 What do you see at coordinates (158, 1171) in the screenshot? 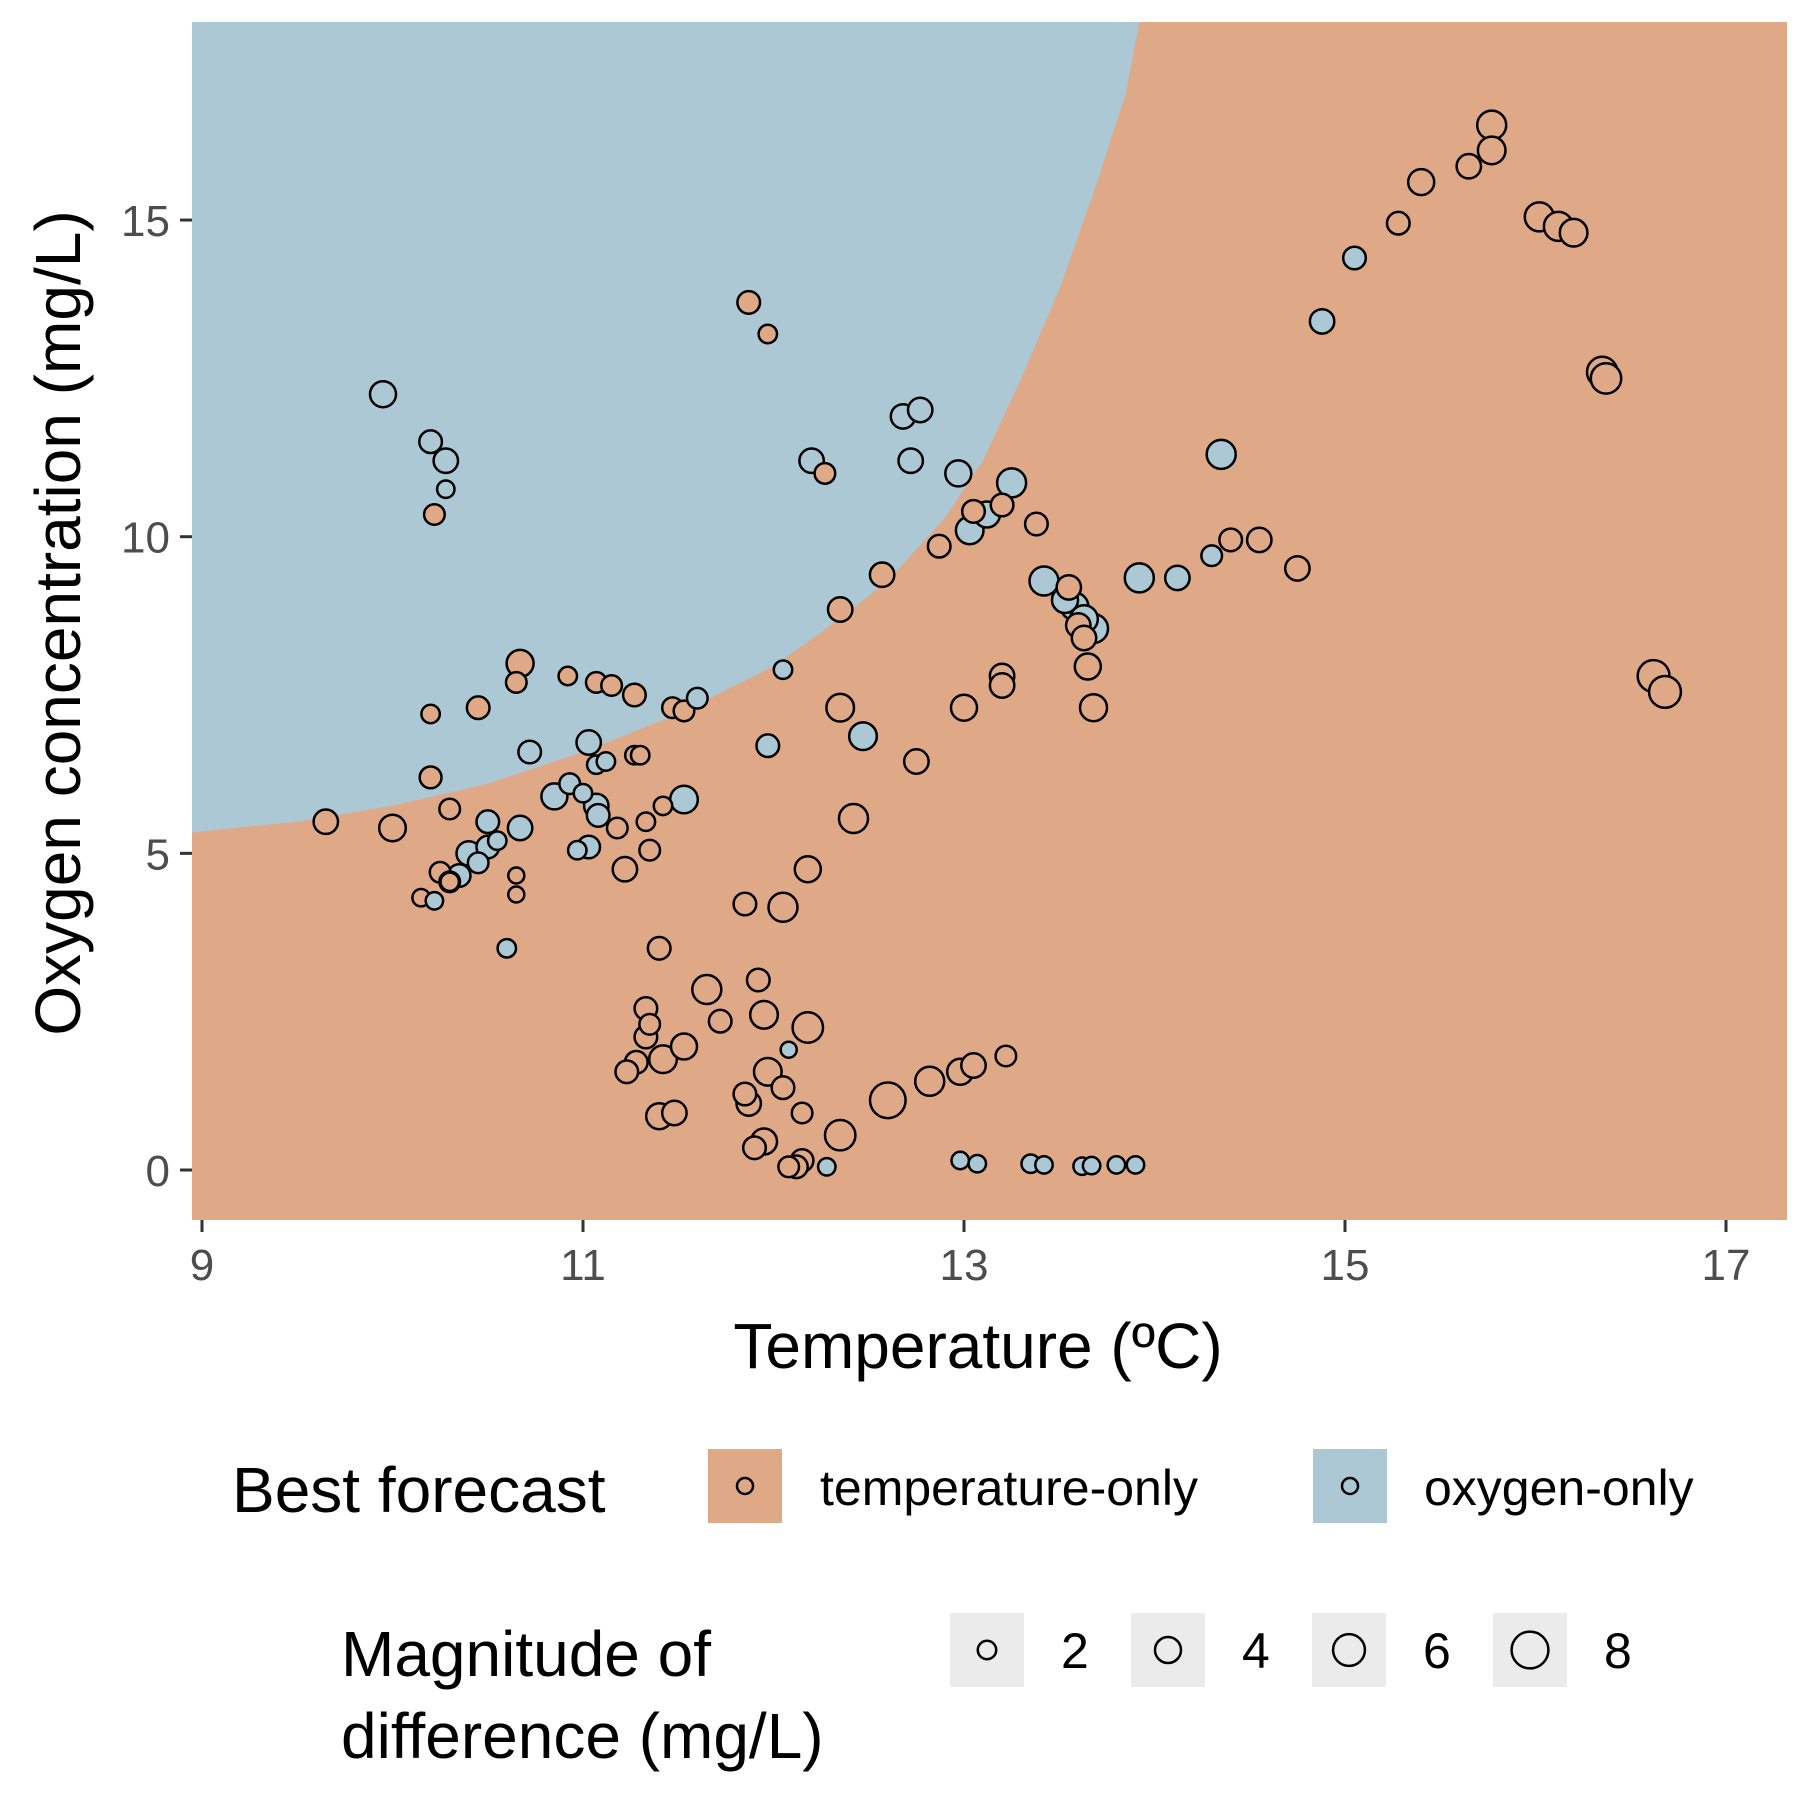
I see `y-tick-label: 0` at bounding box center [158, 1171].